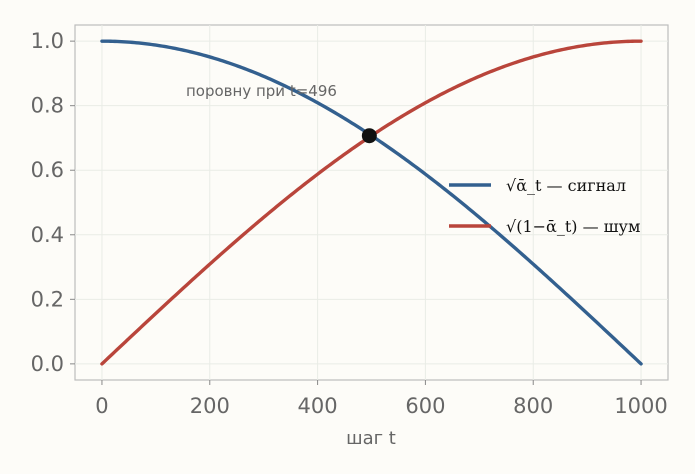 This screenshot has height=474, width=695. Describe the element at coordinates (640, 406) in the screenshot. I see `x-tick-label: 1000` at that location.